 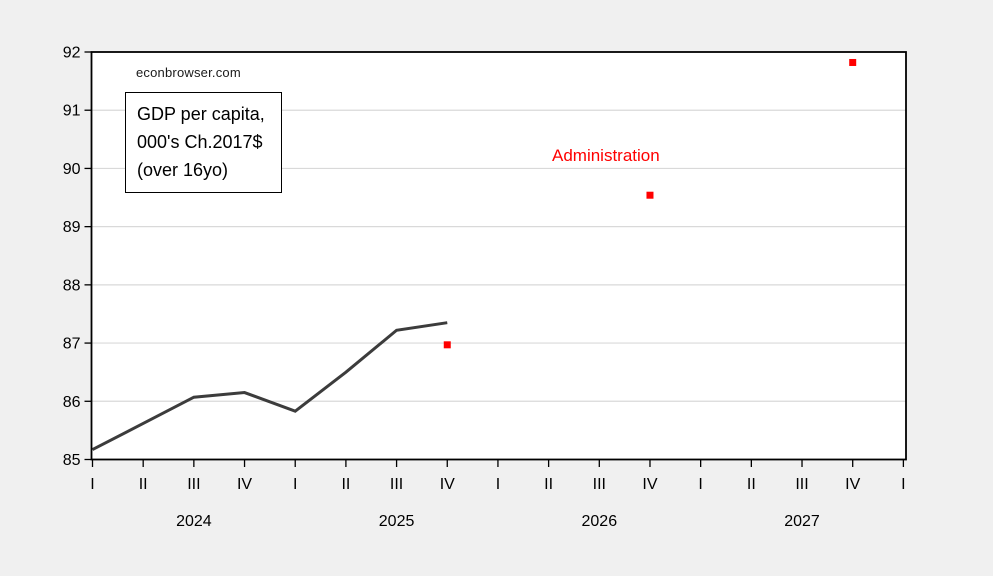 I want to click on watermark-econbrowser: econbrowser.com, so click(x=188, y=72).